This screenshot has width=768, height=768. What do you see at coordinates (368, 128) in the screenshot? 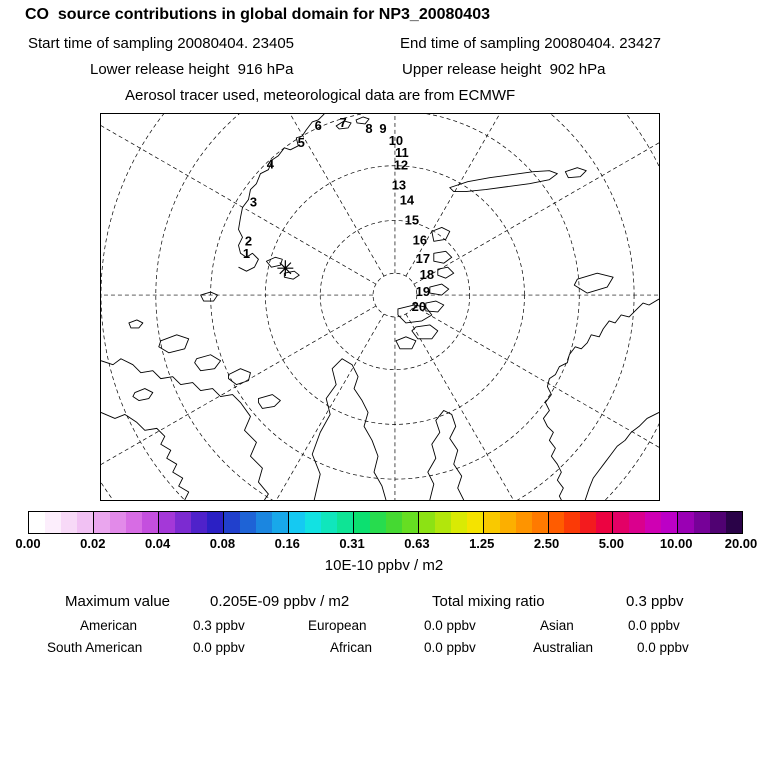
I see `trajectory-point-label: 8` at bounding box center [368, 128].